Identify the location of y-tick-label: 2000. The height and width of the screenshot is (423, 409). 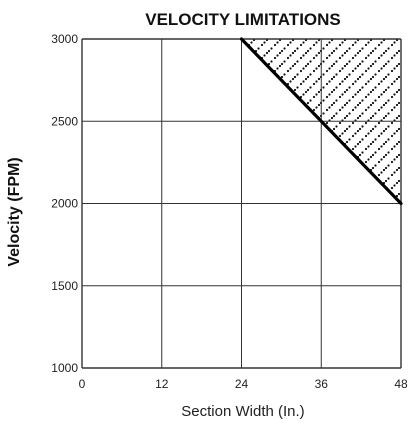
(64, 204).